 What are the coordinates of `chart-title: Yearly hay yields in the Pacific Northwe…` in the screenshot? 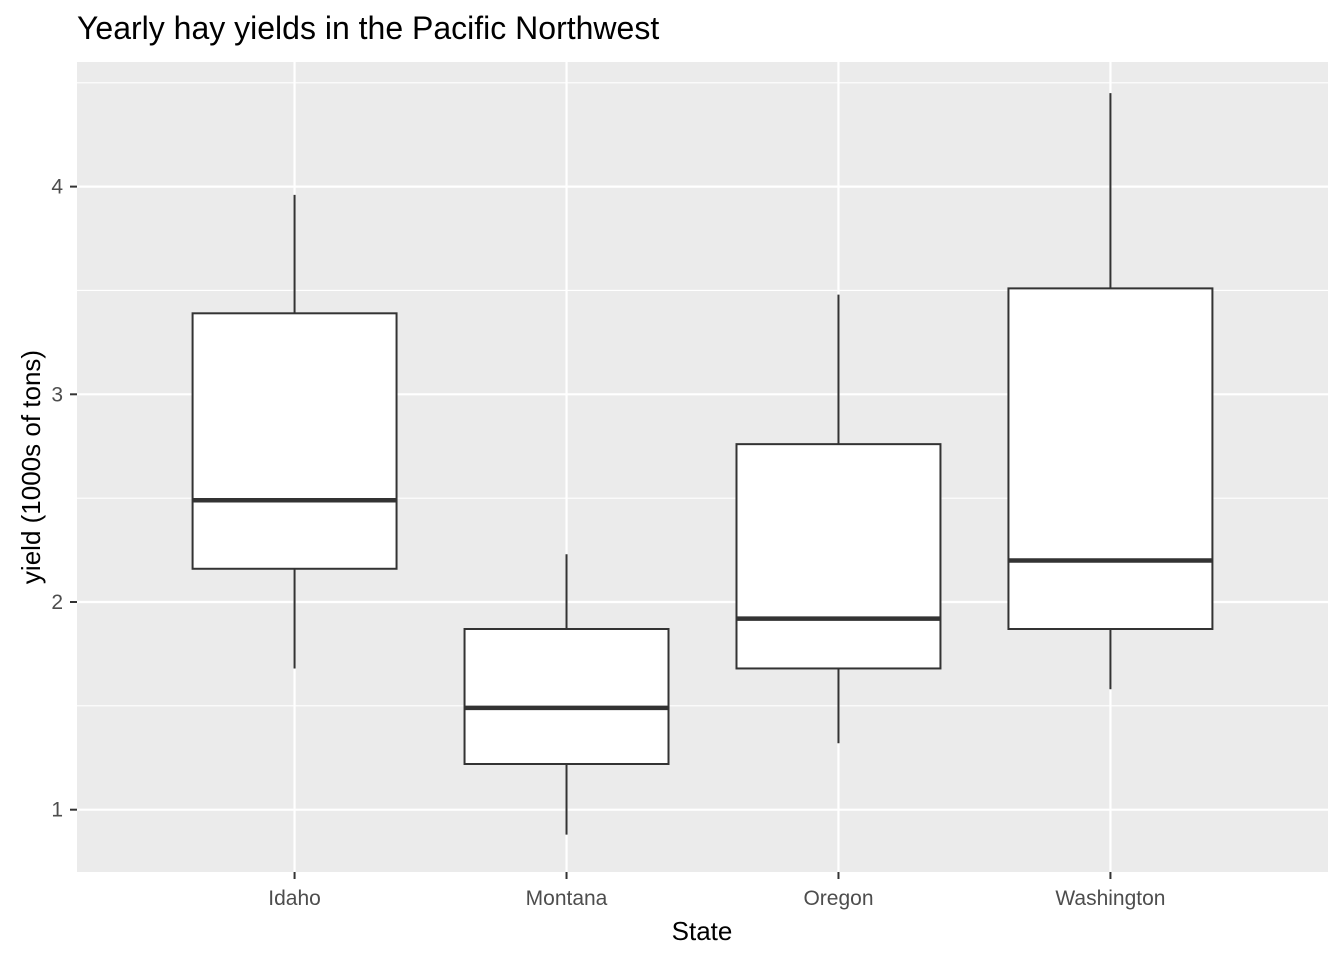 It's located at (368, 28).